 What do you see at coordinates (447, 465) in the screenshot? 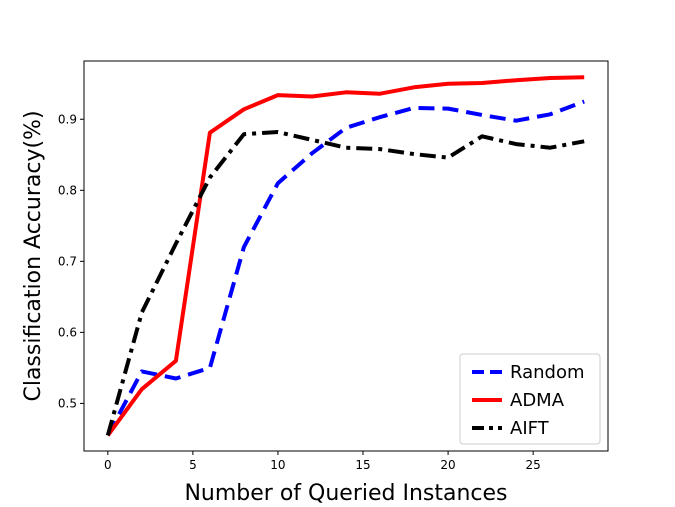
I see `x-tick-label: 20` at bounding box center [447, 465].